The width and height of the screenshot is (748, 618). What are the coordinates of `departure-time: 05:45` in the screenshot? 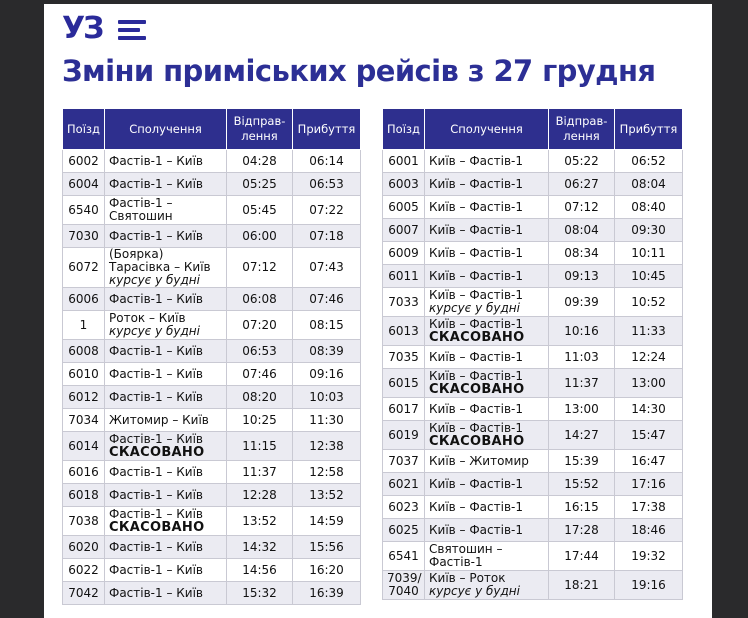 It's located at (259, 210).